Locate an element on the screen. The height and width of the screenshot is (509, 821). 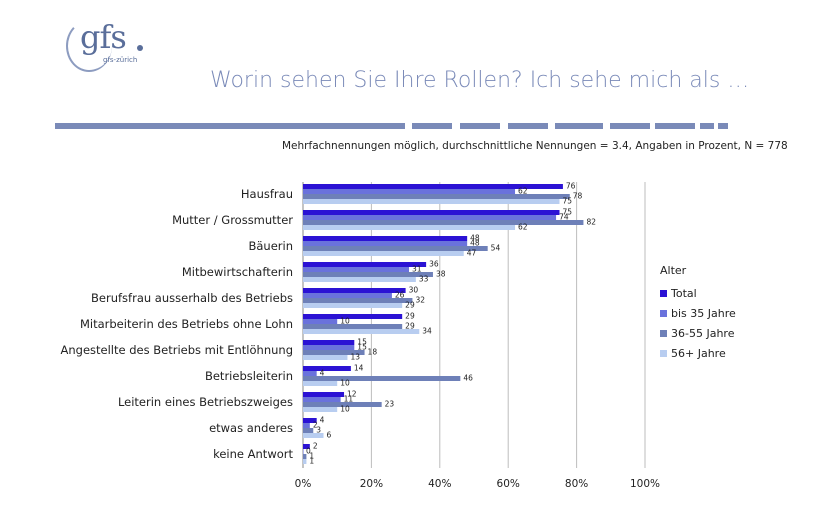
logo-subtext: gfs-zürich is located at coordinates (120, 60).